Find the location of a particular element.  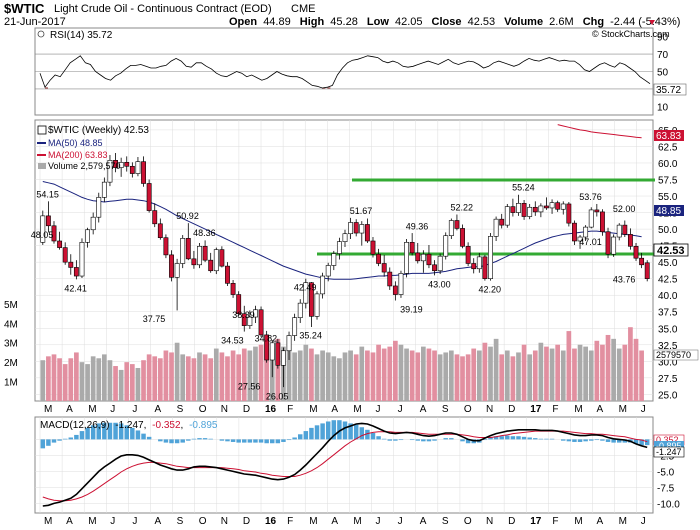

price-annotation: 34.53 is located at coordinates (232, 340).